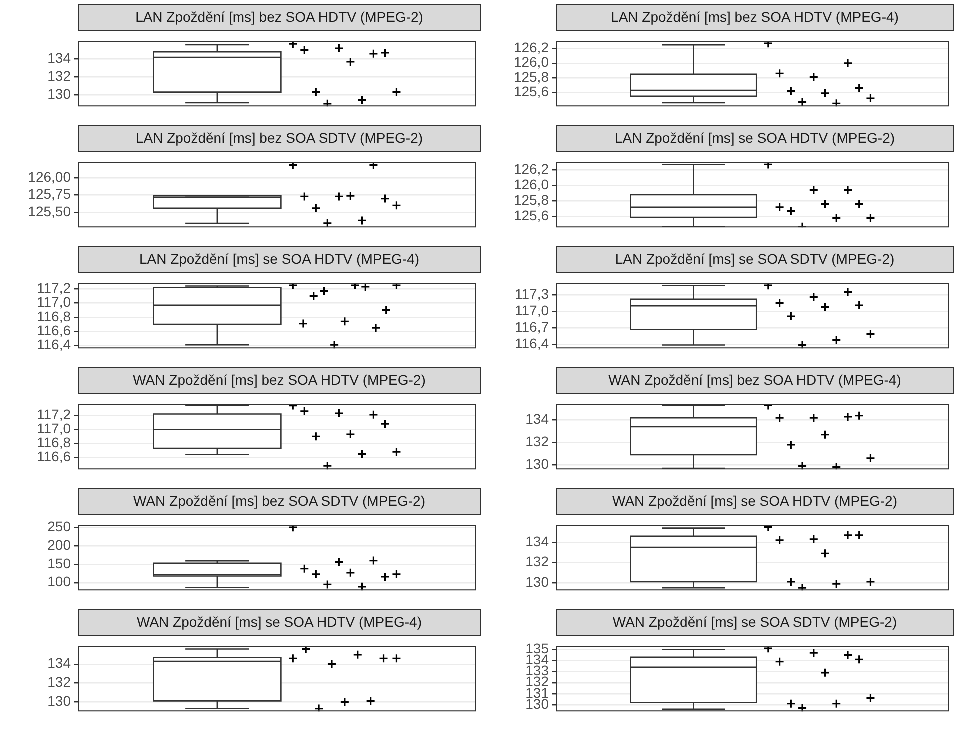 The height and width of the screenshot is (732, 955). Describe the element at coordinates (50, 194) in the screenshot. I see `y-tick-label: 125,75` at that location.